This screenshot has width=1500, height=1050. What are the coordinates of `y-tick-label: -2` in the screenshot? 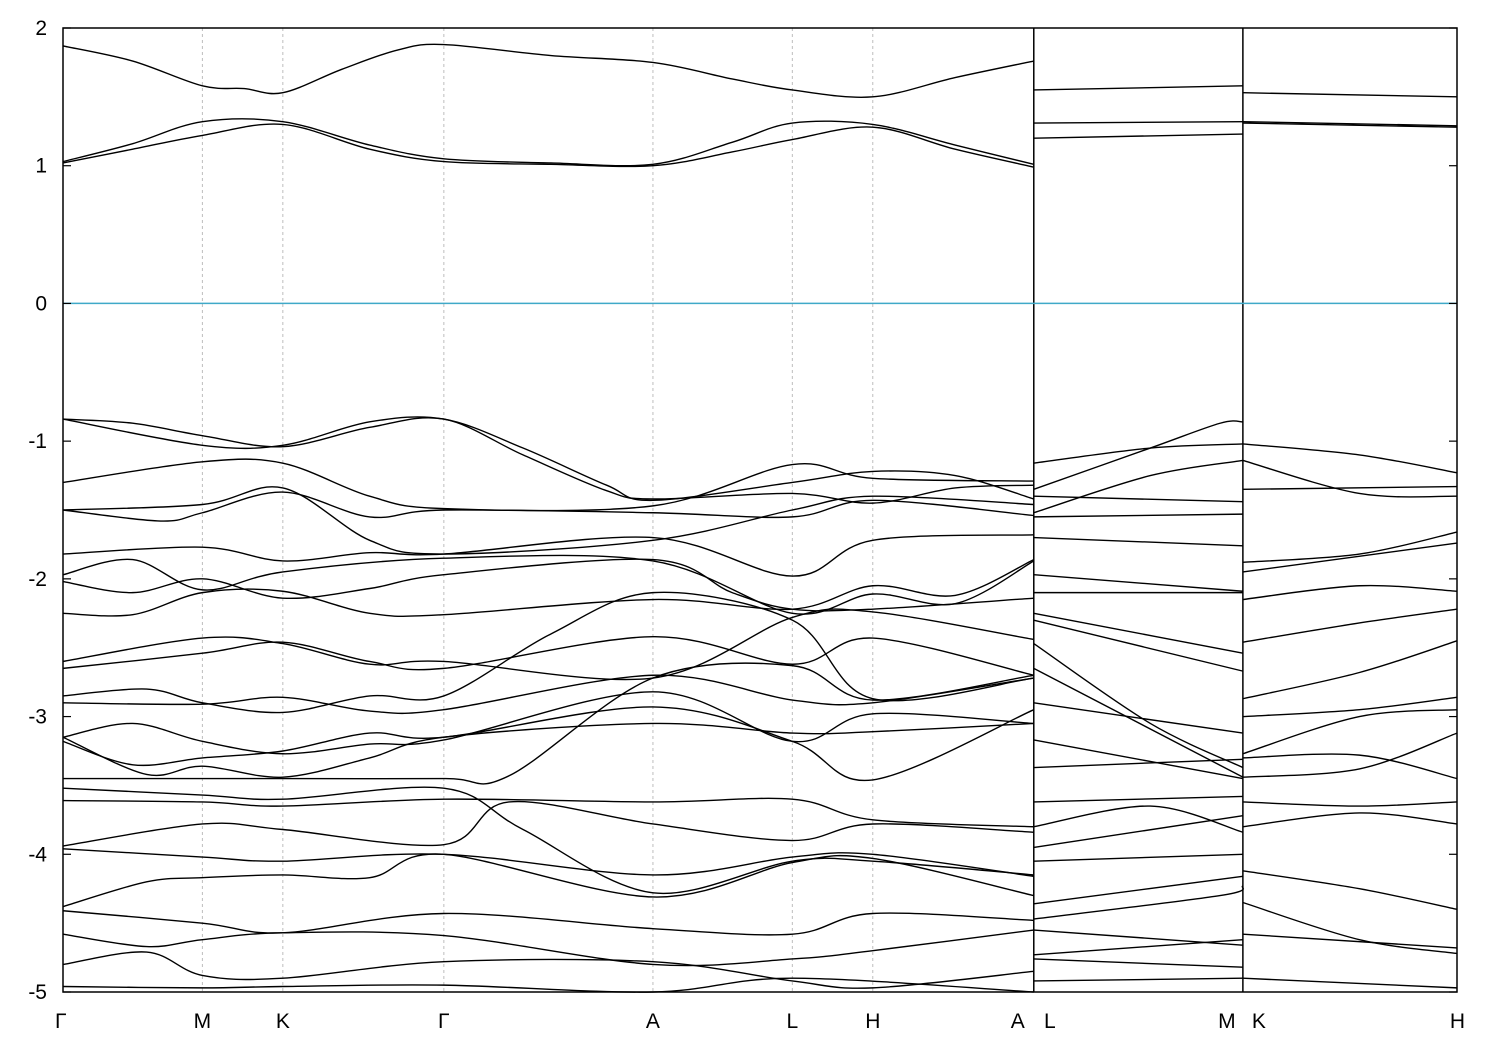 It's located at (37, 579).